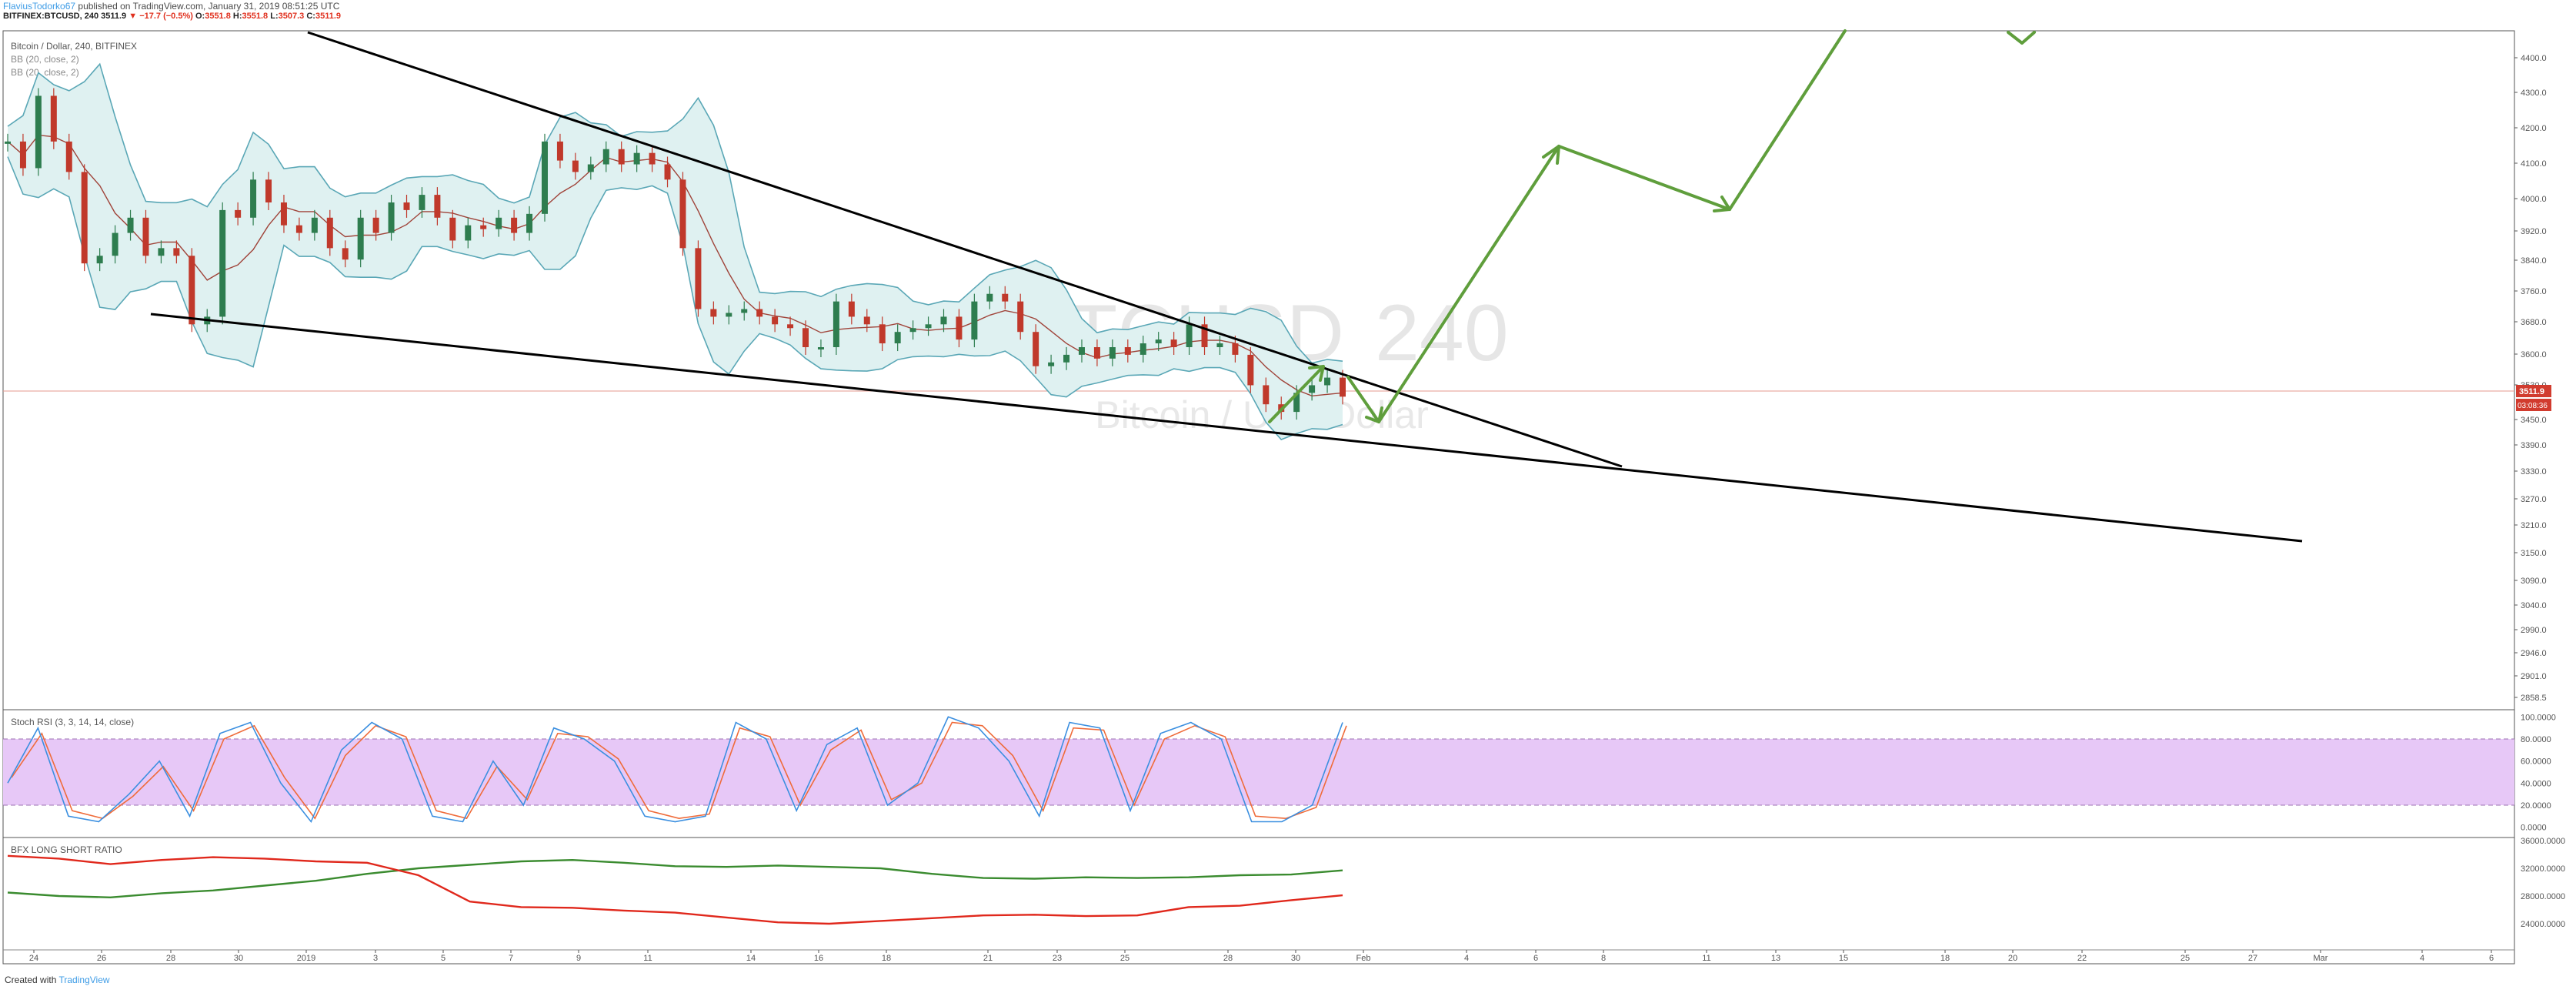 The image size is (2576, 993). Describe the element at coordinates (511, 958) in the screenshot. I see `time-tick-label: 7` at that location.